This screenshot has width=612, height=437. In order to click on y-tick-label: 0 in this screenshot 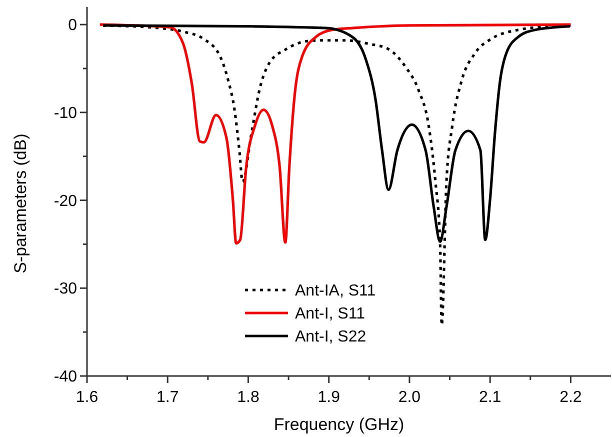, I will do `click(73, 25)`.